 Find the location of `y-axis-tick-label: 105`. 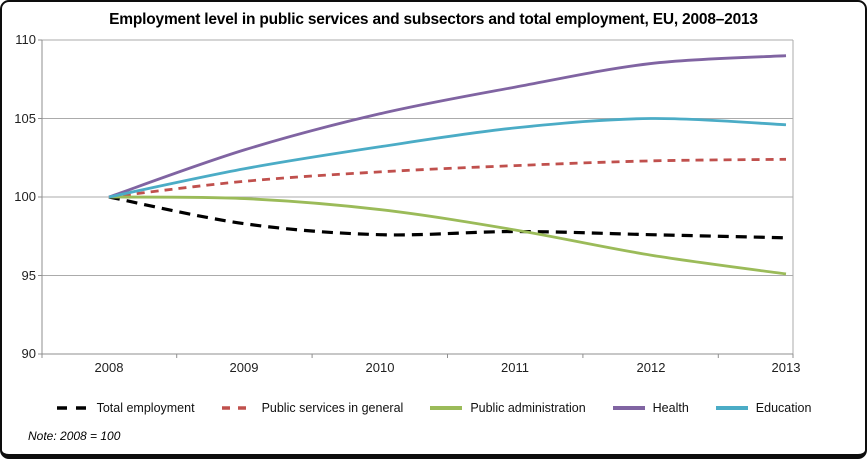

y-axis-tick-label: 105 is located at coordinates (25, 118).